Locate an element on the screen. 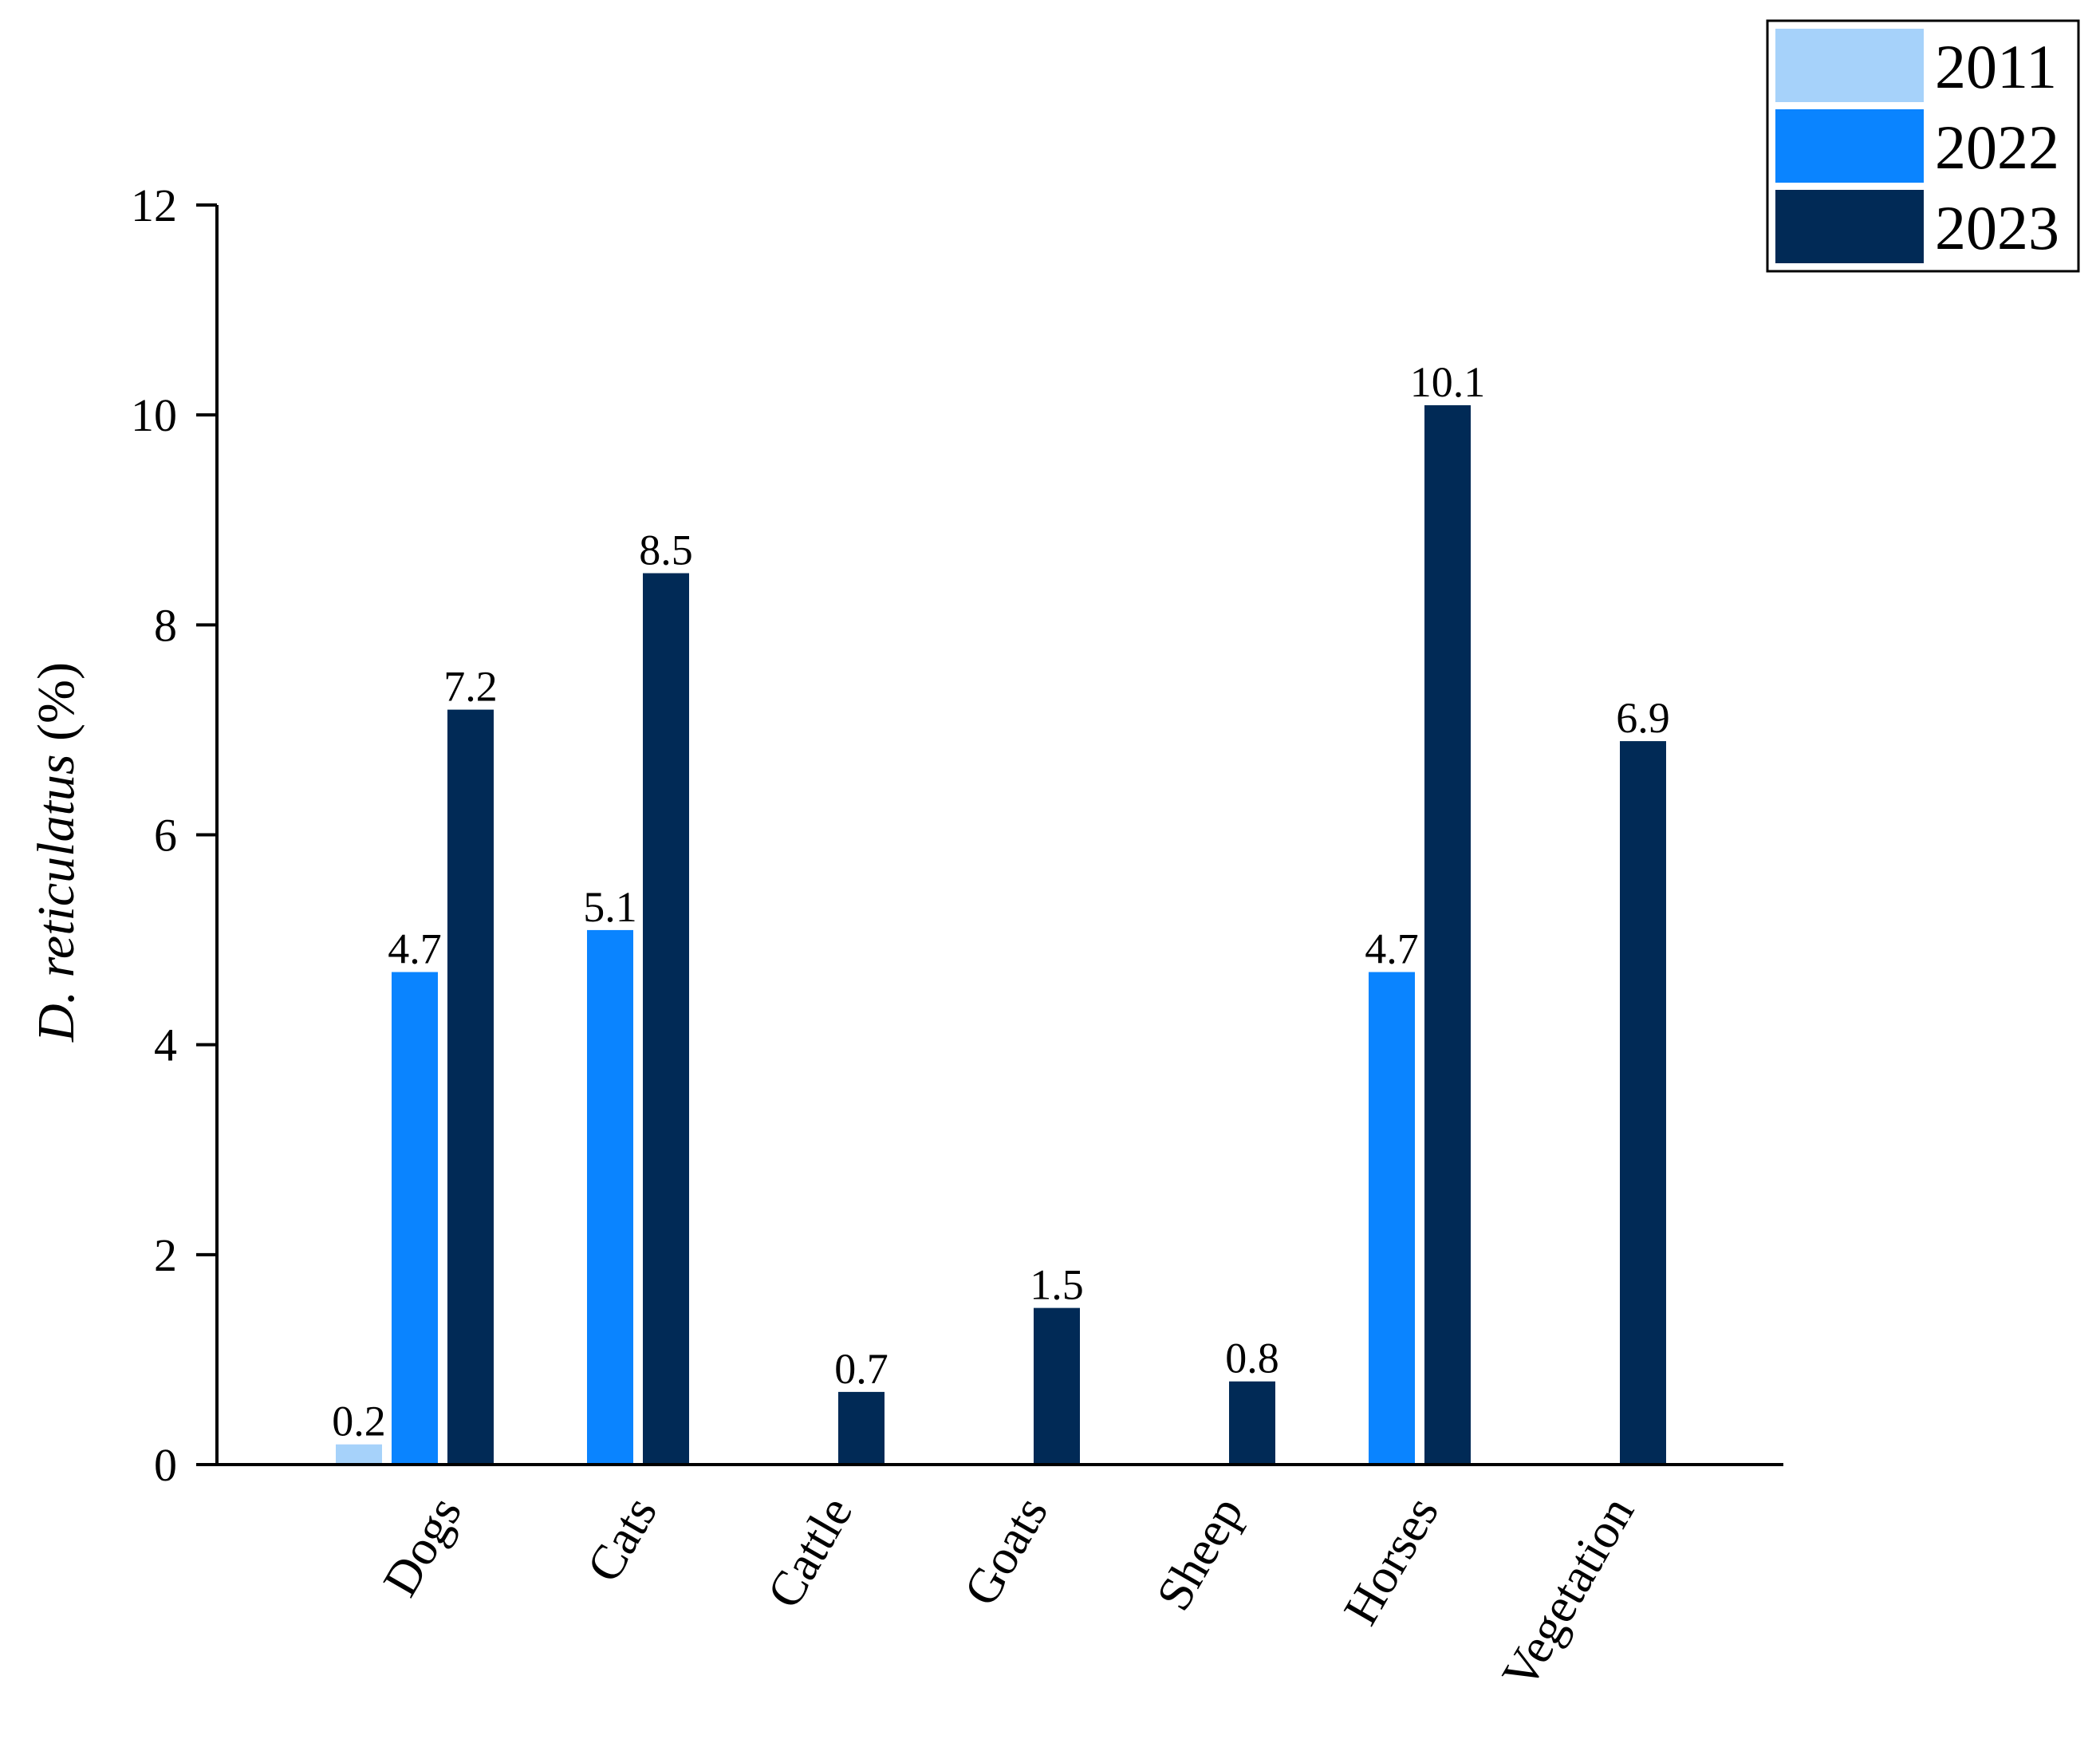 The image size is (2100, 1739). data-label-cats-2023: 8.5 is located at coordinates (666, 550).